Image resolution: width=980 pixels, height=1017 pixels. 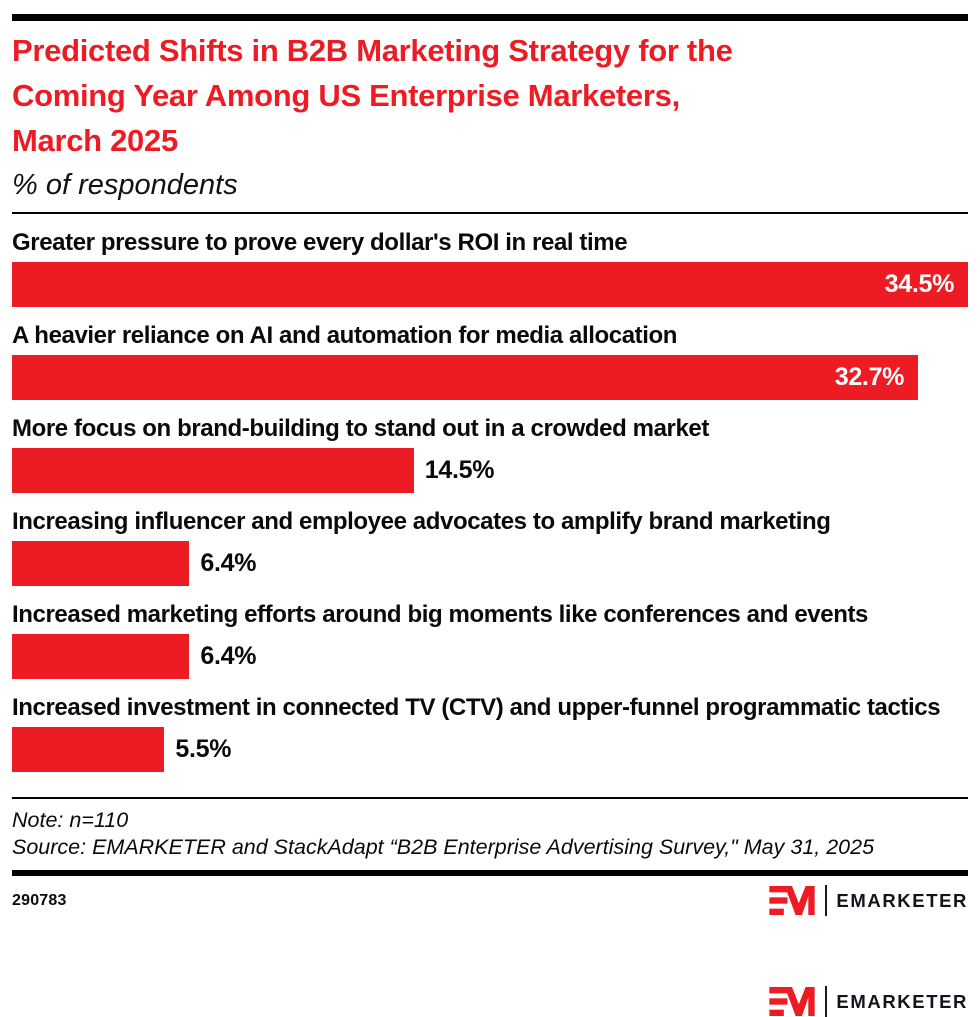 I want to click on note-text: Note: n=110, so click(x=70, y=820).